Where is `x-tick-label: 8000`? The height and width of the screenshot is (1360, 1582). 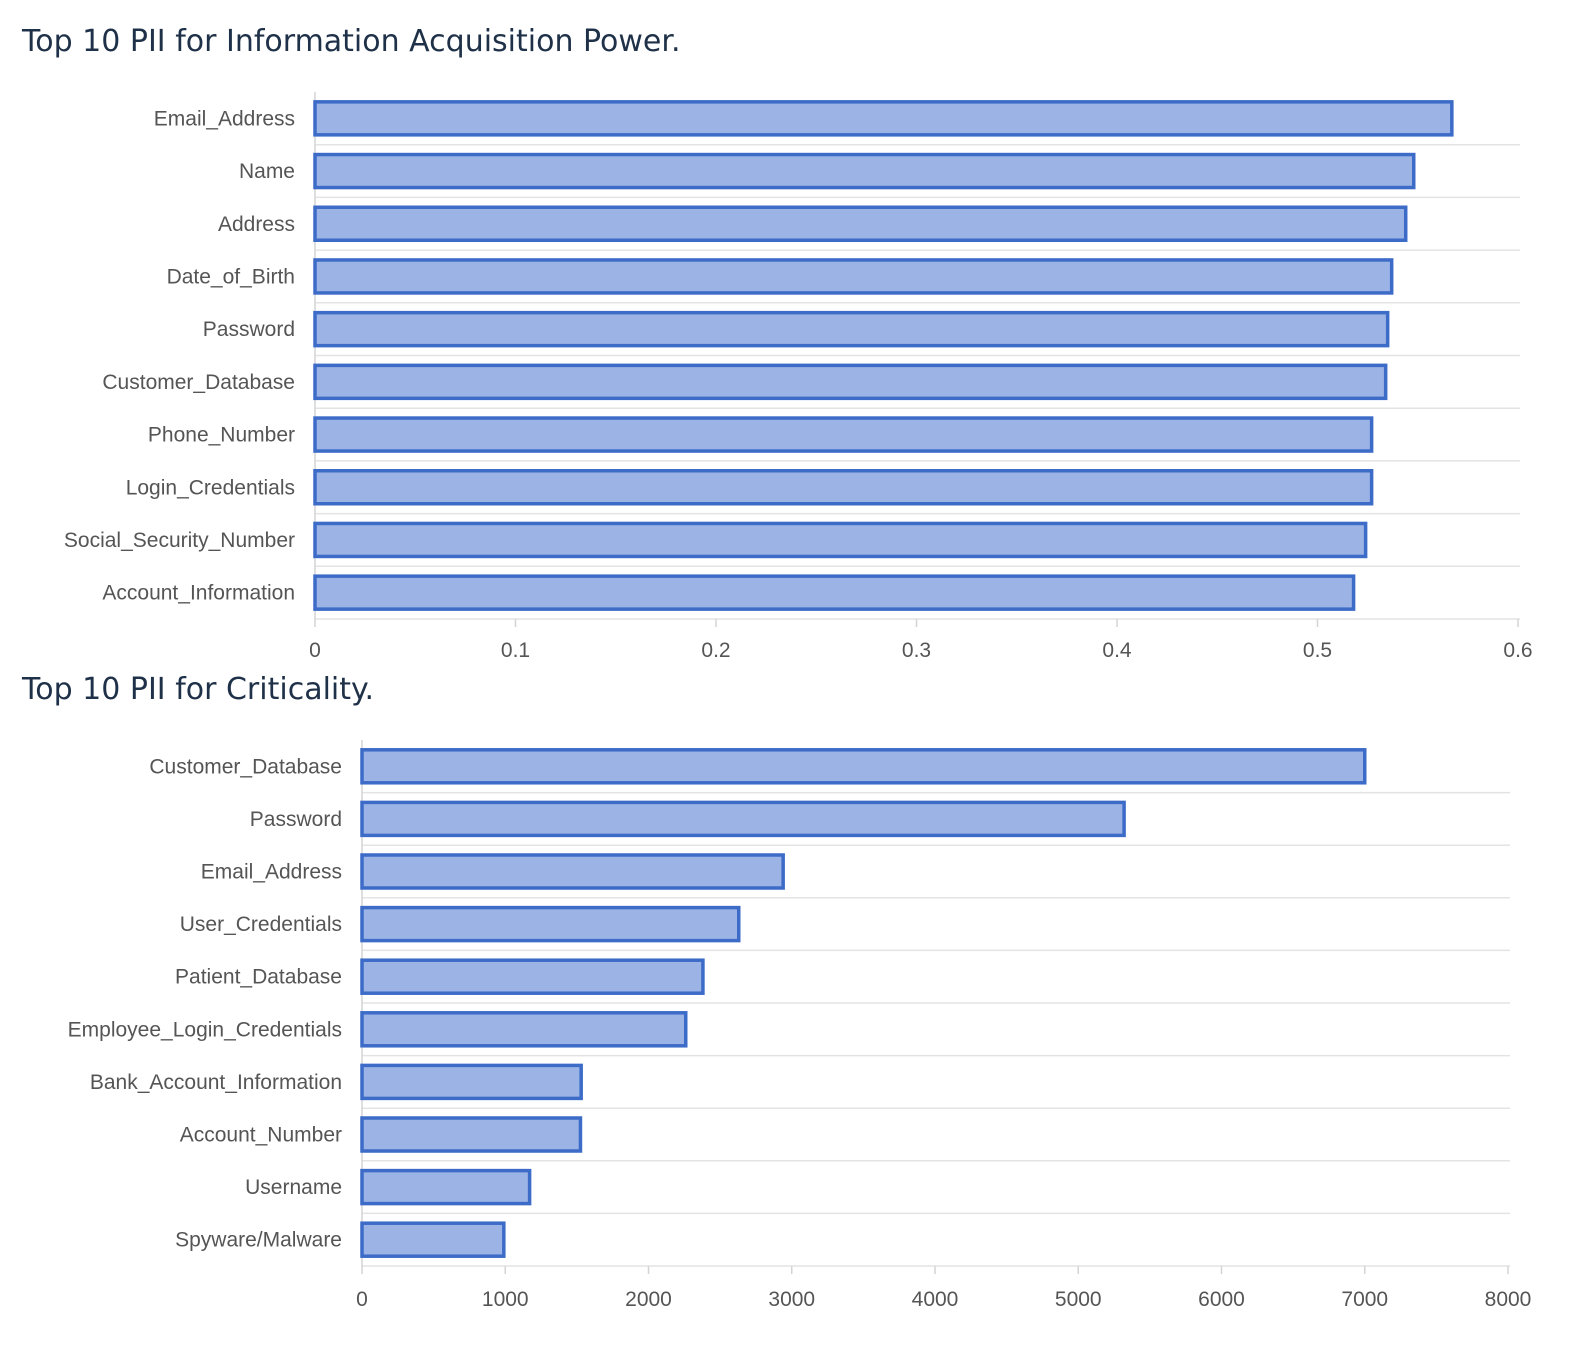
x-tick-label: 8000 is located at coordinates (1508, 1299).